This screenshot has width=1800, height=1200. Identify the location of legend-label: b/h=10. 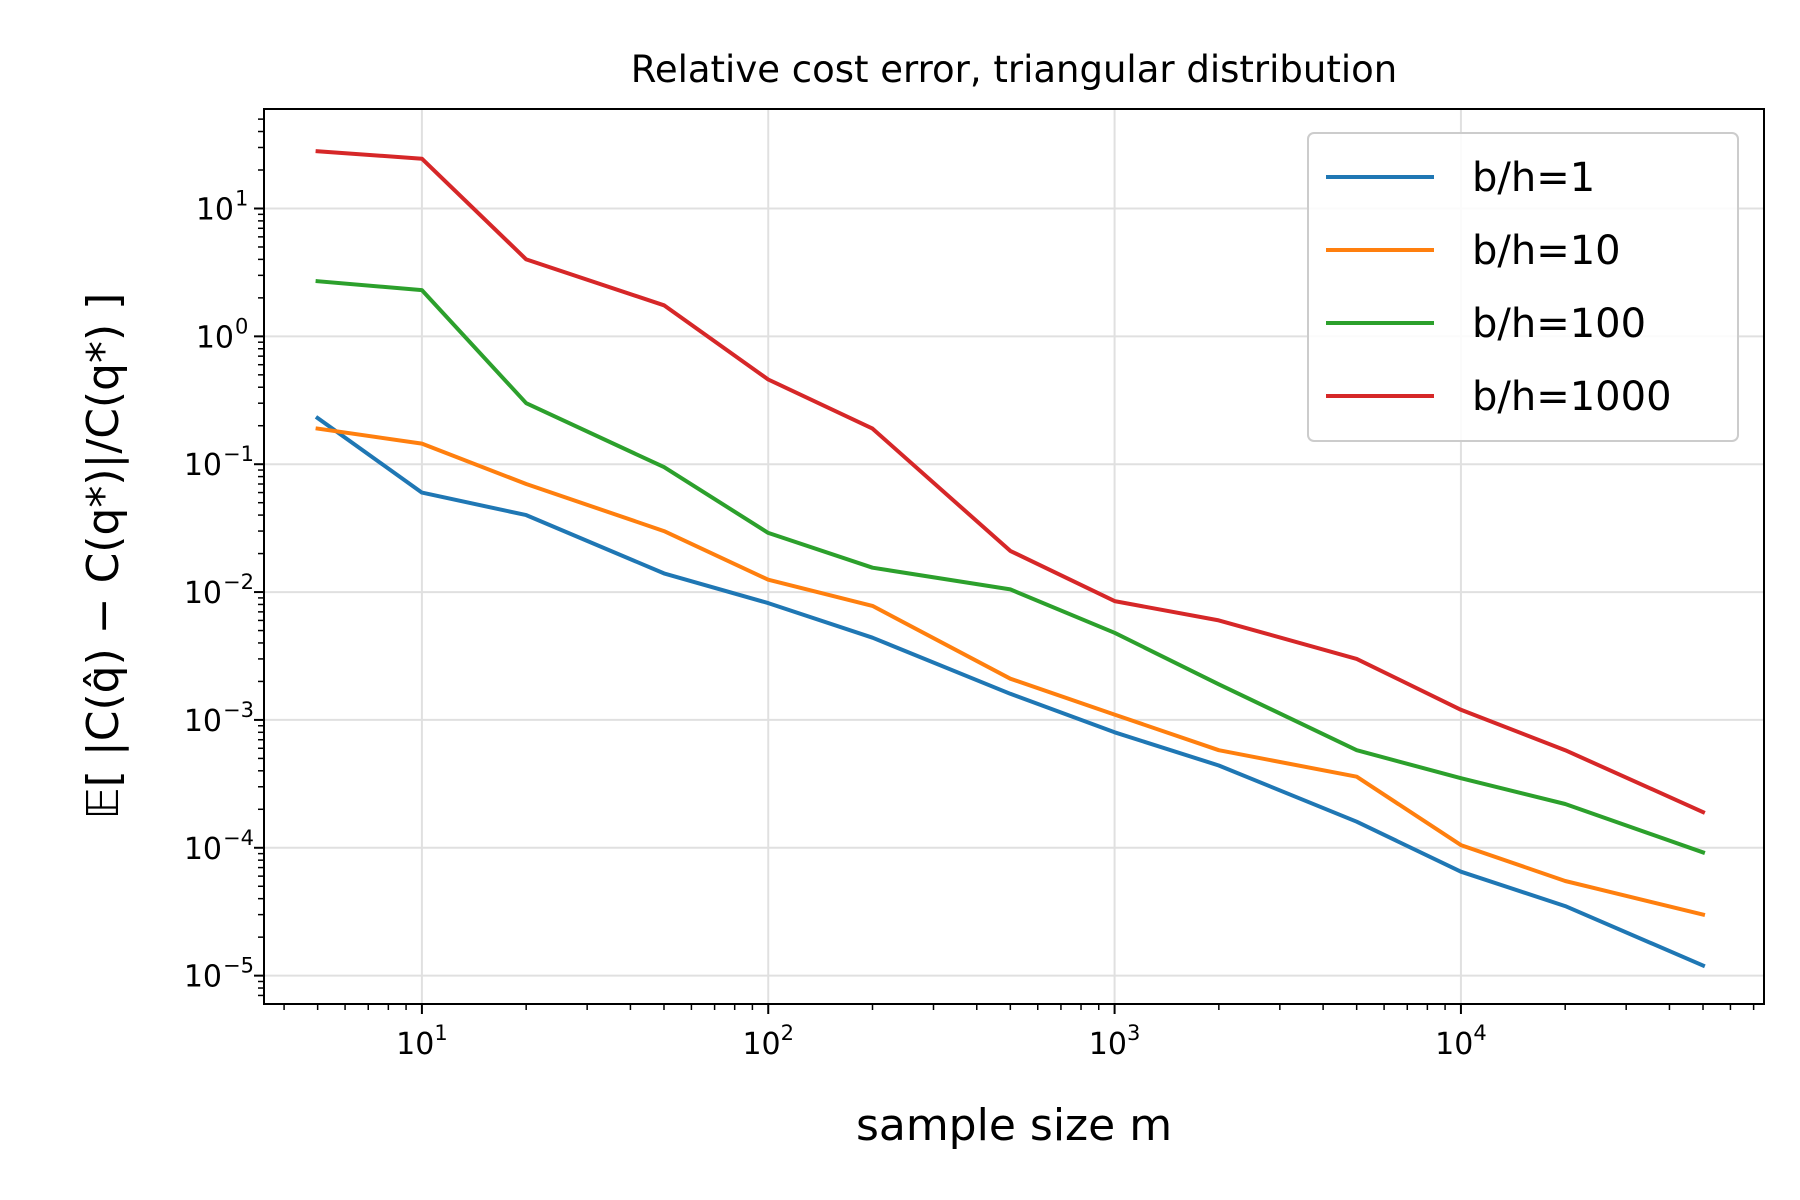
(1546, 251).